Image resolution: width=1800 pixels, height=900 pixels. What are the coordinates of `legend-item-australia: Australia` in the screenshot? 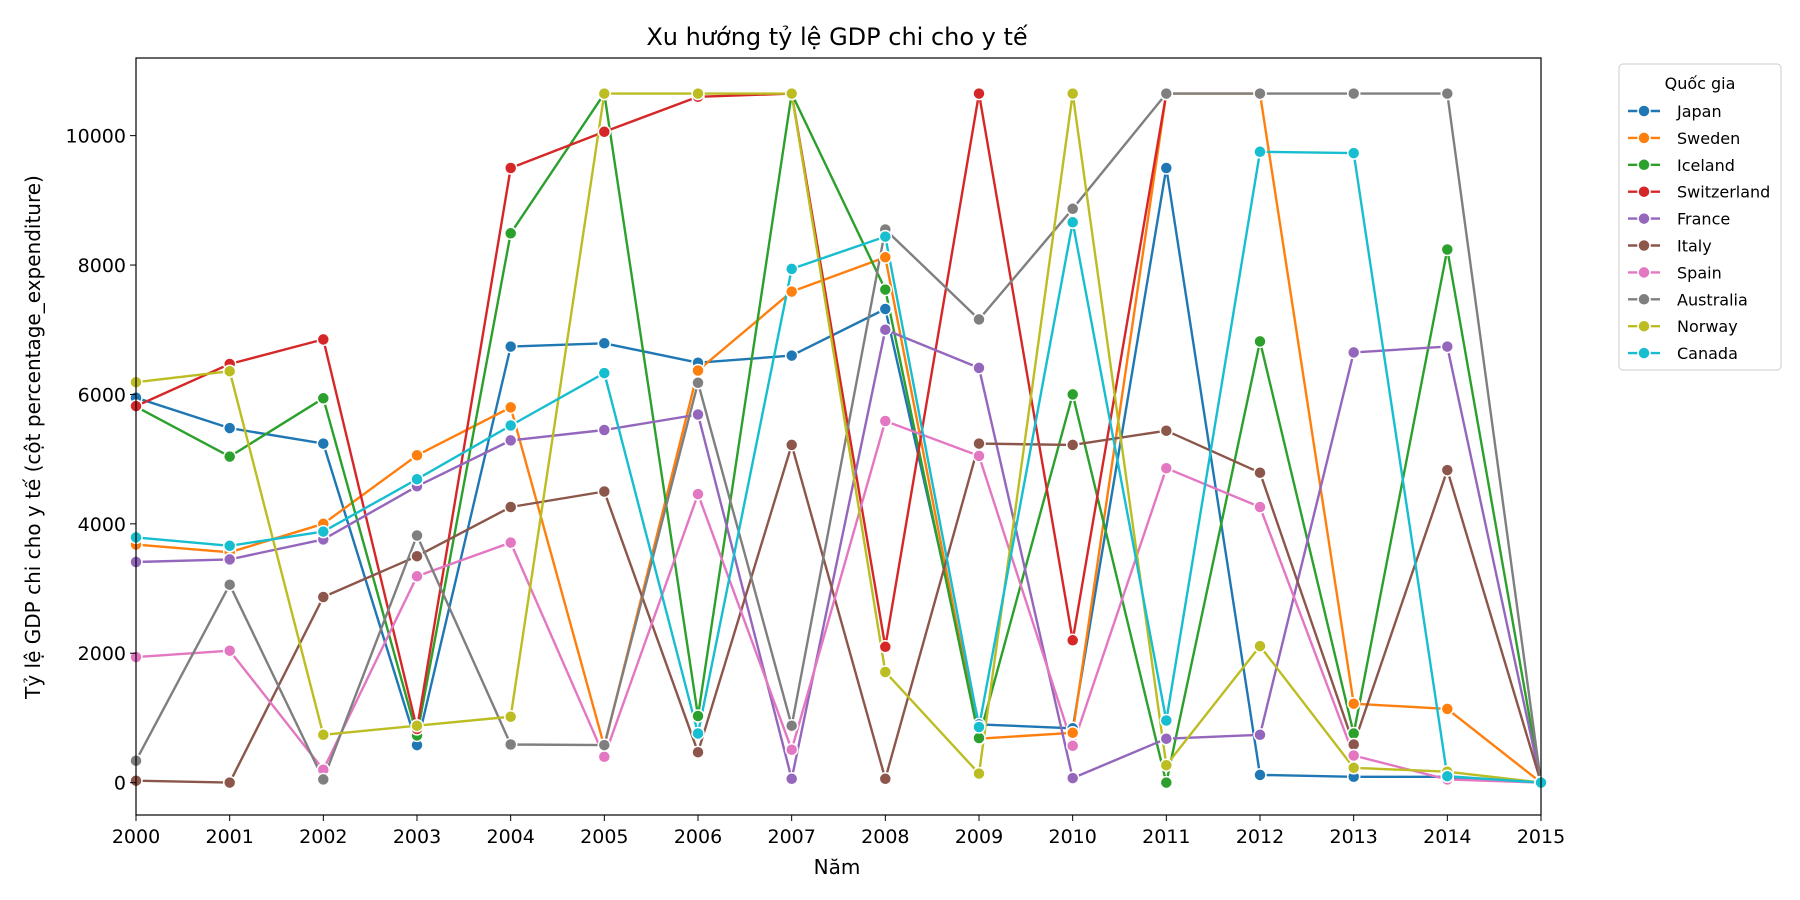 It's located at (1688, 299).